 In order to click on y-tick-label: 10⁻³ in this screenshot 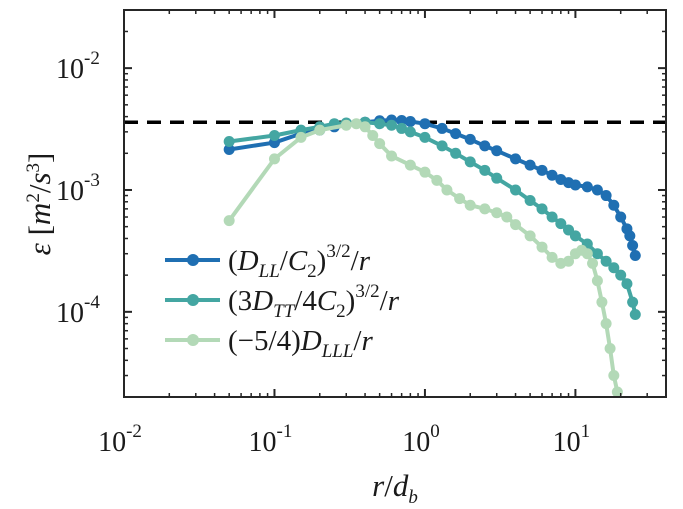, I will do `click(78, 188)`.